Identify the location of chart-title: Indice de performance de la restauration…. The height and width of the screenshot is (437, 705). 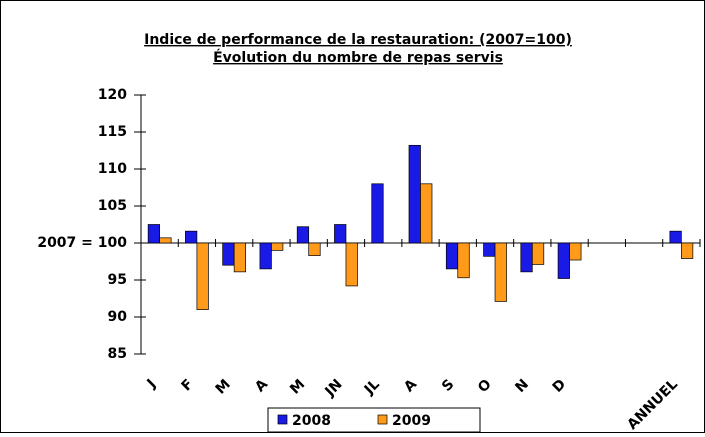
(358, 40).